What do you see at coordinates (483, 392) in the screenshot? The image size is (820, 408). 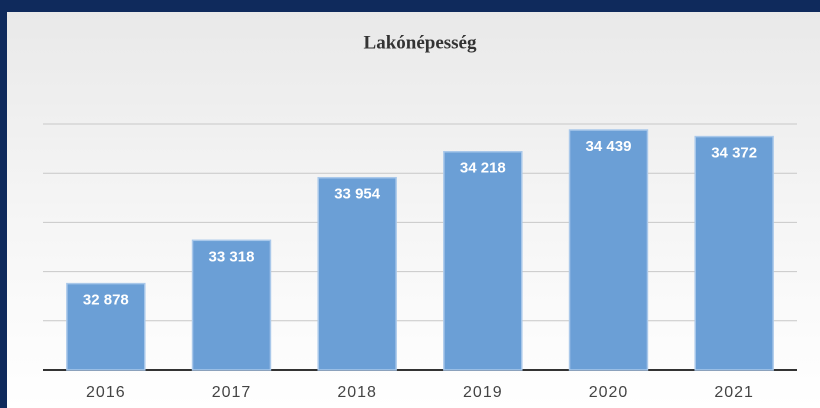 I see `x-tick-label: 2019` at bounding box center [483, 392].